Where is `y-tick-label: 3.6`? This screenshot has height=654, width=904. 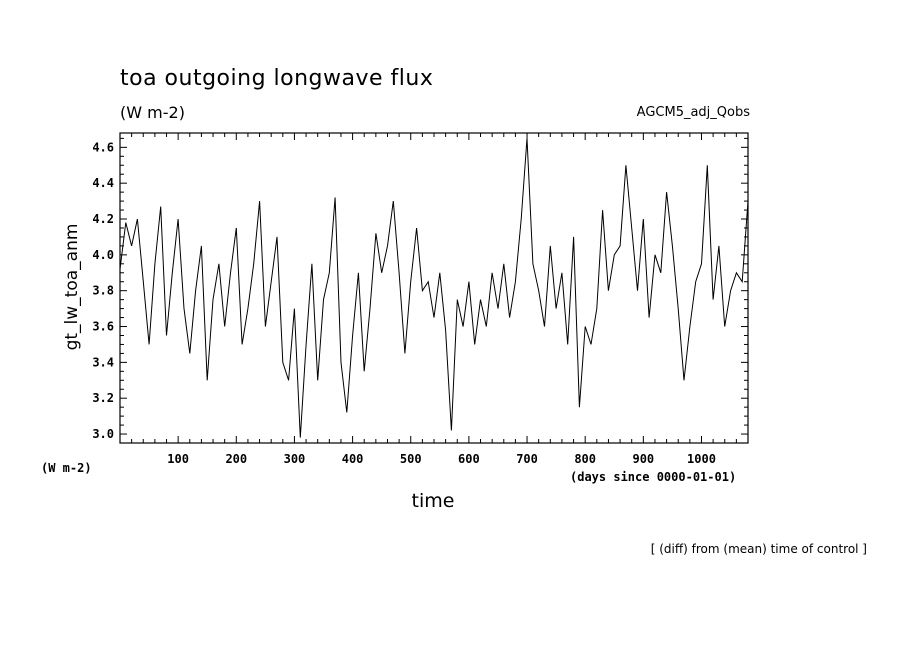
y-tick-label: 3.6 is located at coordinates (103, 327).